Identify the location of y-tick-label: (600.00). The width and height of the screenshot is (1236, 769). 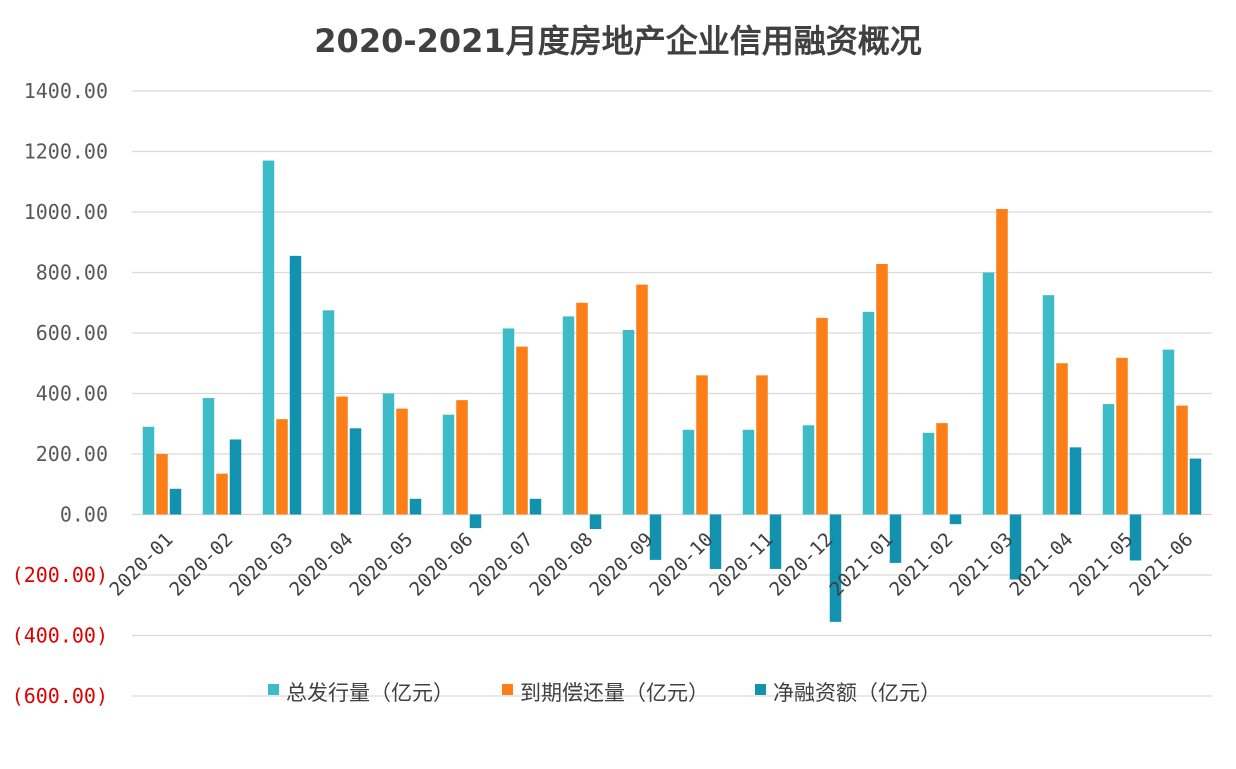
(60, 696).